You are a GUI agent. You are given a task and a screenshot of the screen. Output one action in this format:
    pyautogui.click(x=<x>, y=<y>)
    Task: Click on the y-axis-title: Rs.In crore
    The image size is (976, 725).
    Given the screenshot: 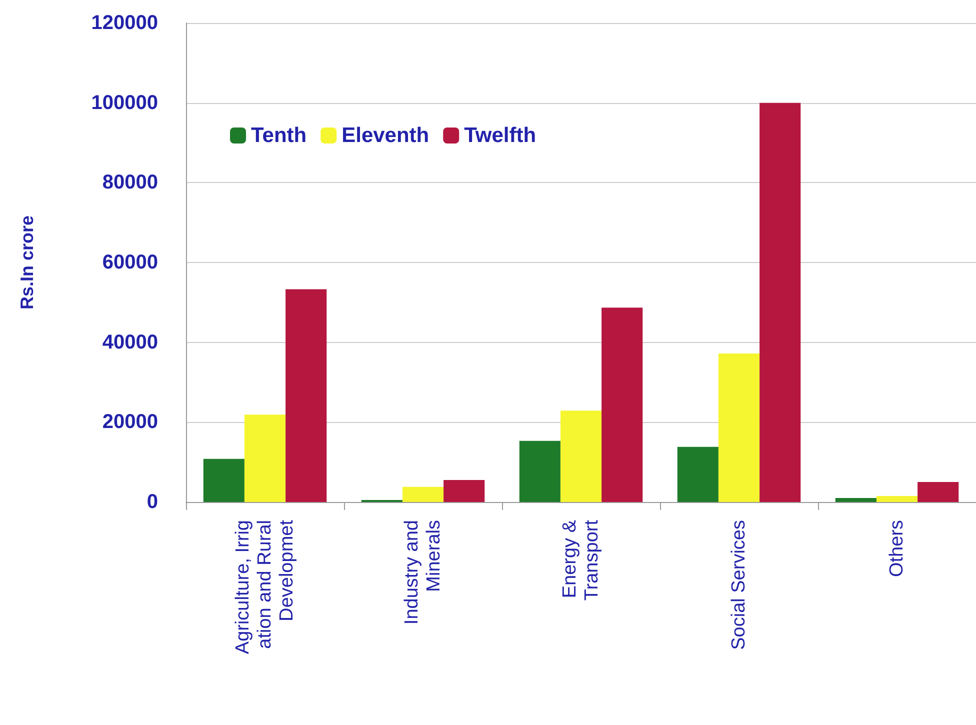 What is the action you would take?
    pyautogui.click(x=27, y=262)
    